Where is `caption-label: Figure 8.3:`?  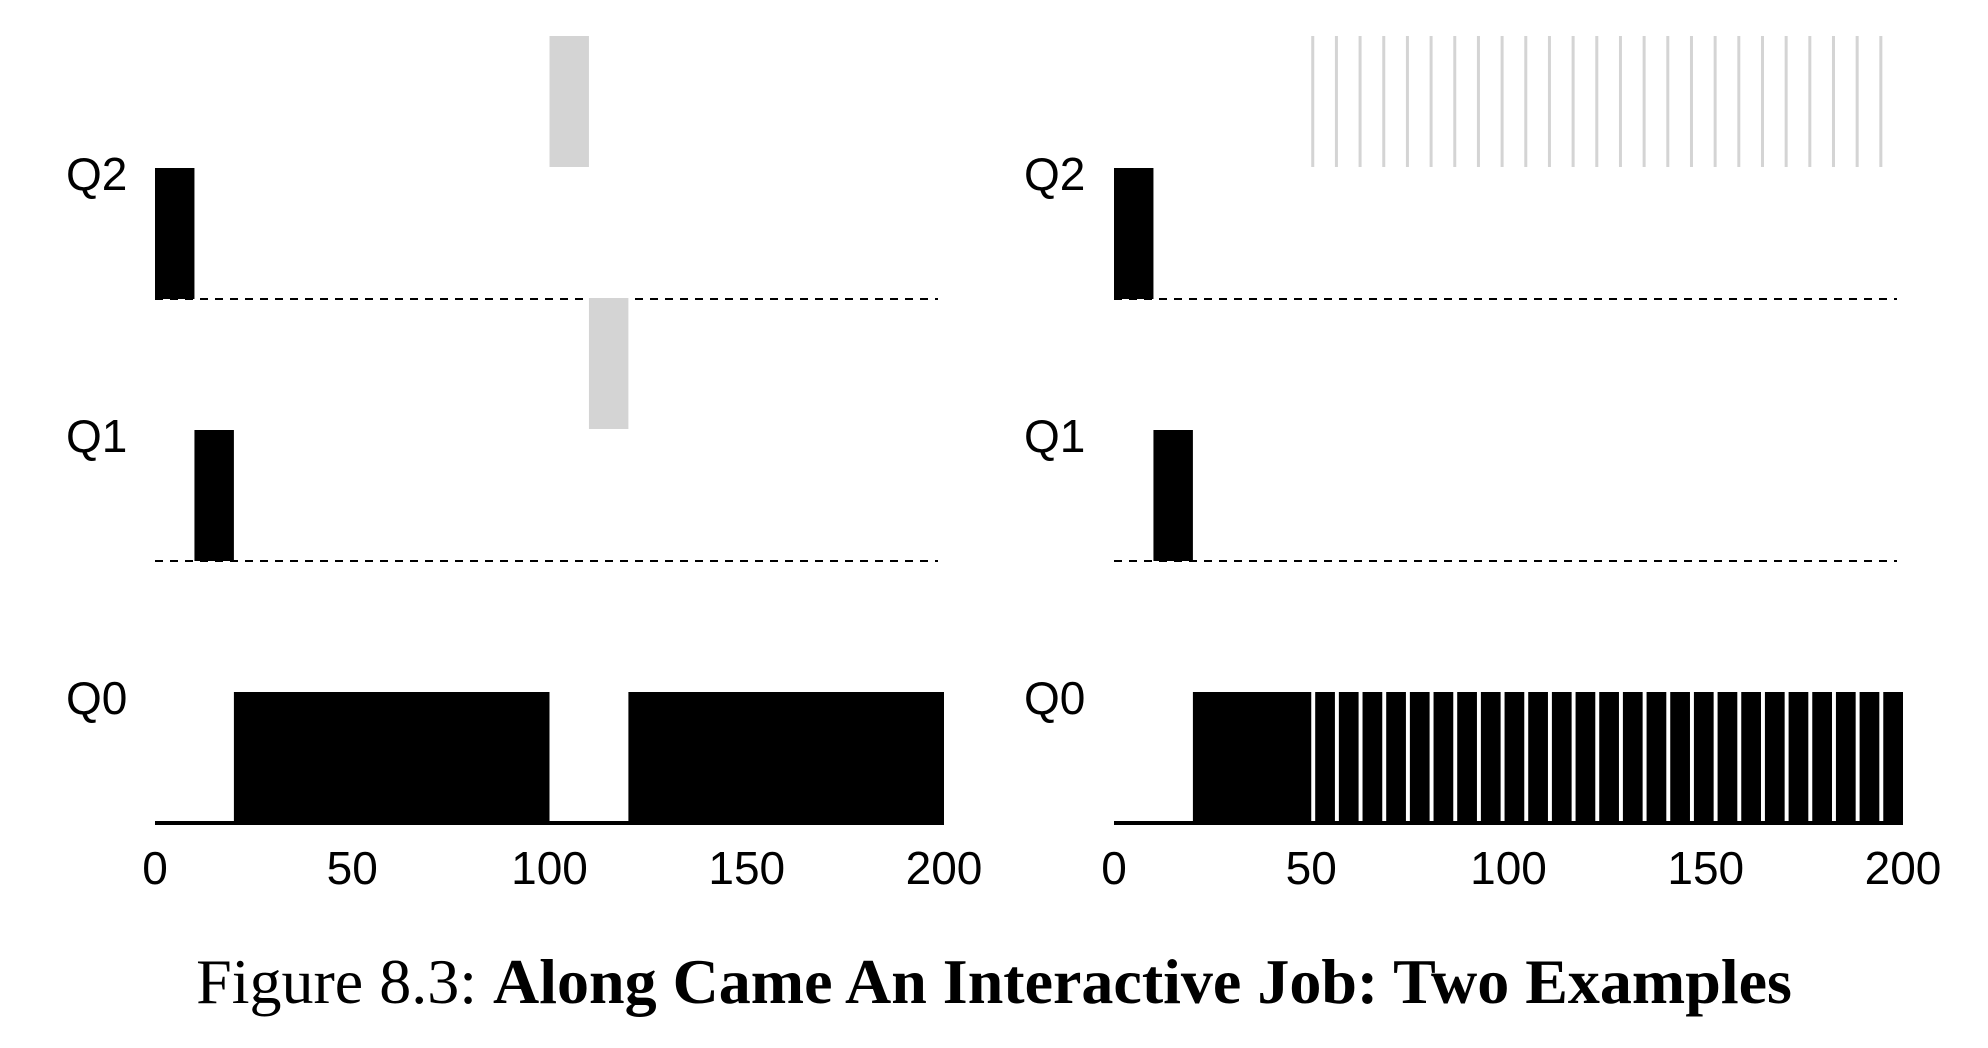
caption-label: Figure 8.3: is located at coordinates (336, 981).